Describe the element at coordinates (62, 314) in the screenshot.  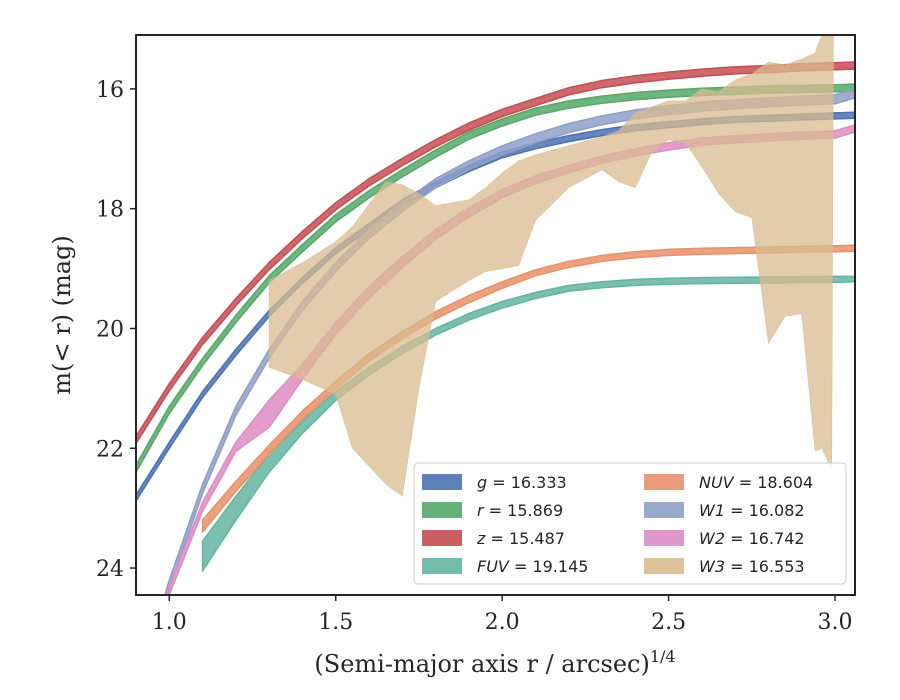
I see `y-axis-label: m(< r) (mag)` at that location.